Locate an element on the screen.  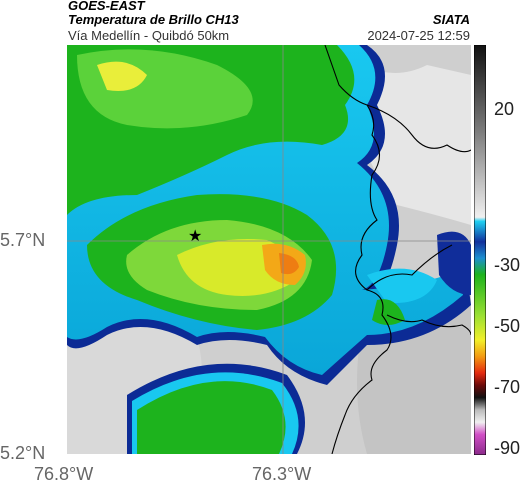
colorbar-tick-label: -70 is located at coordinates (507, 387).